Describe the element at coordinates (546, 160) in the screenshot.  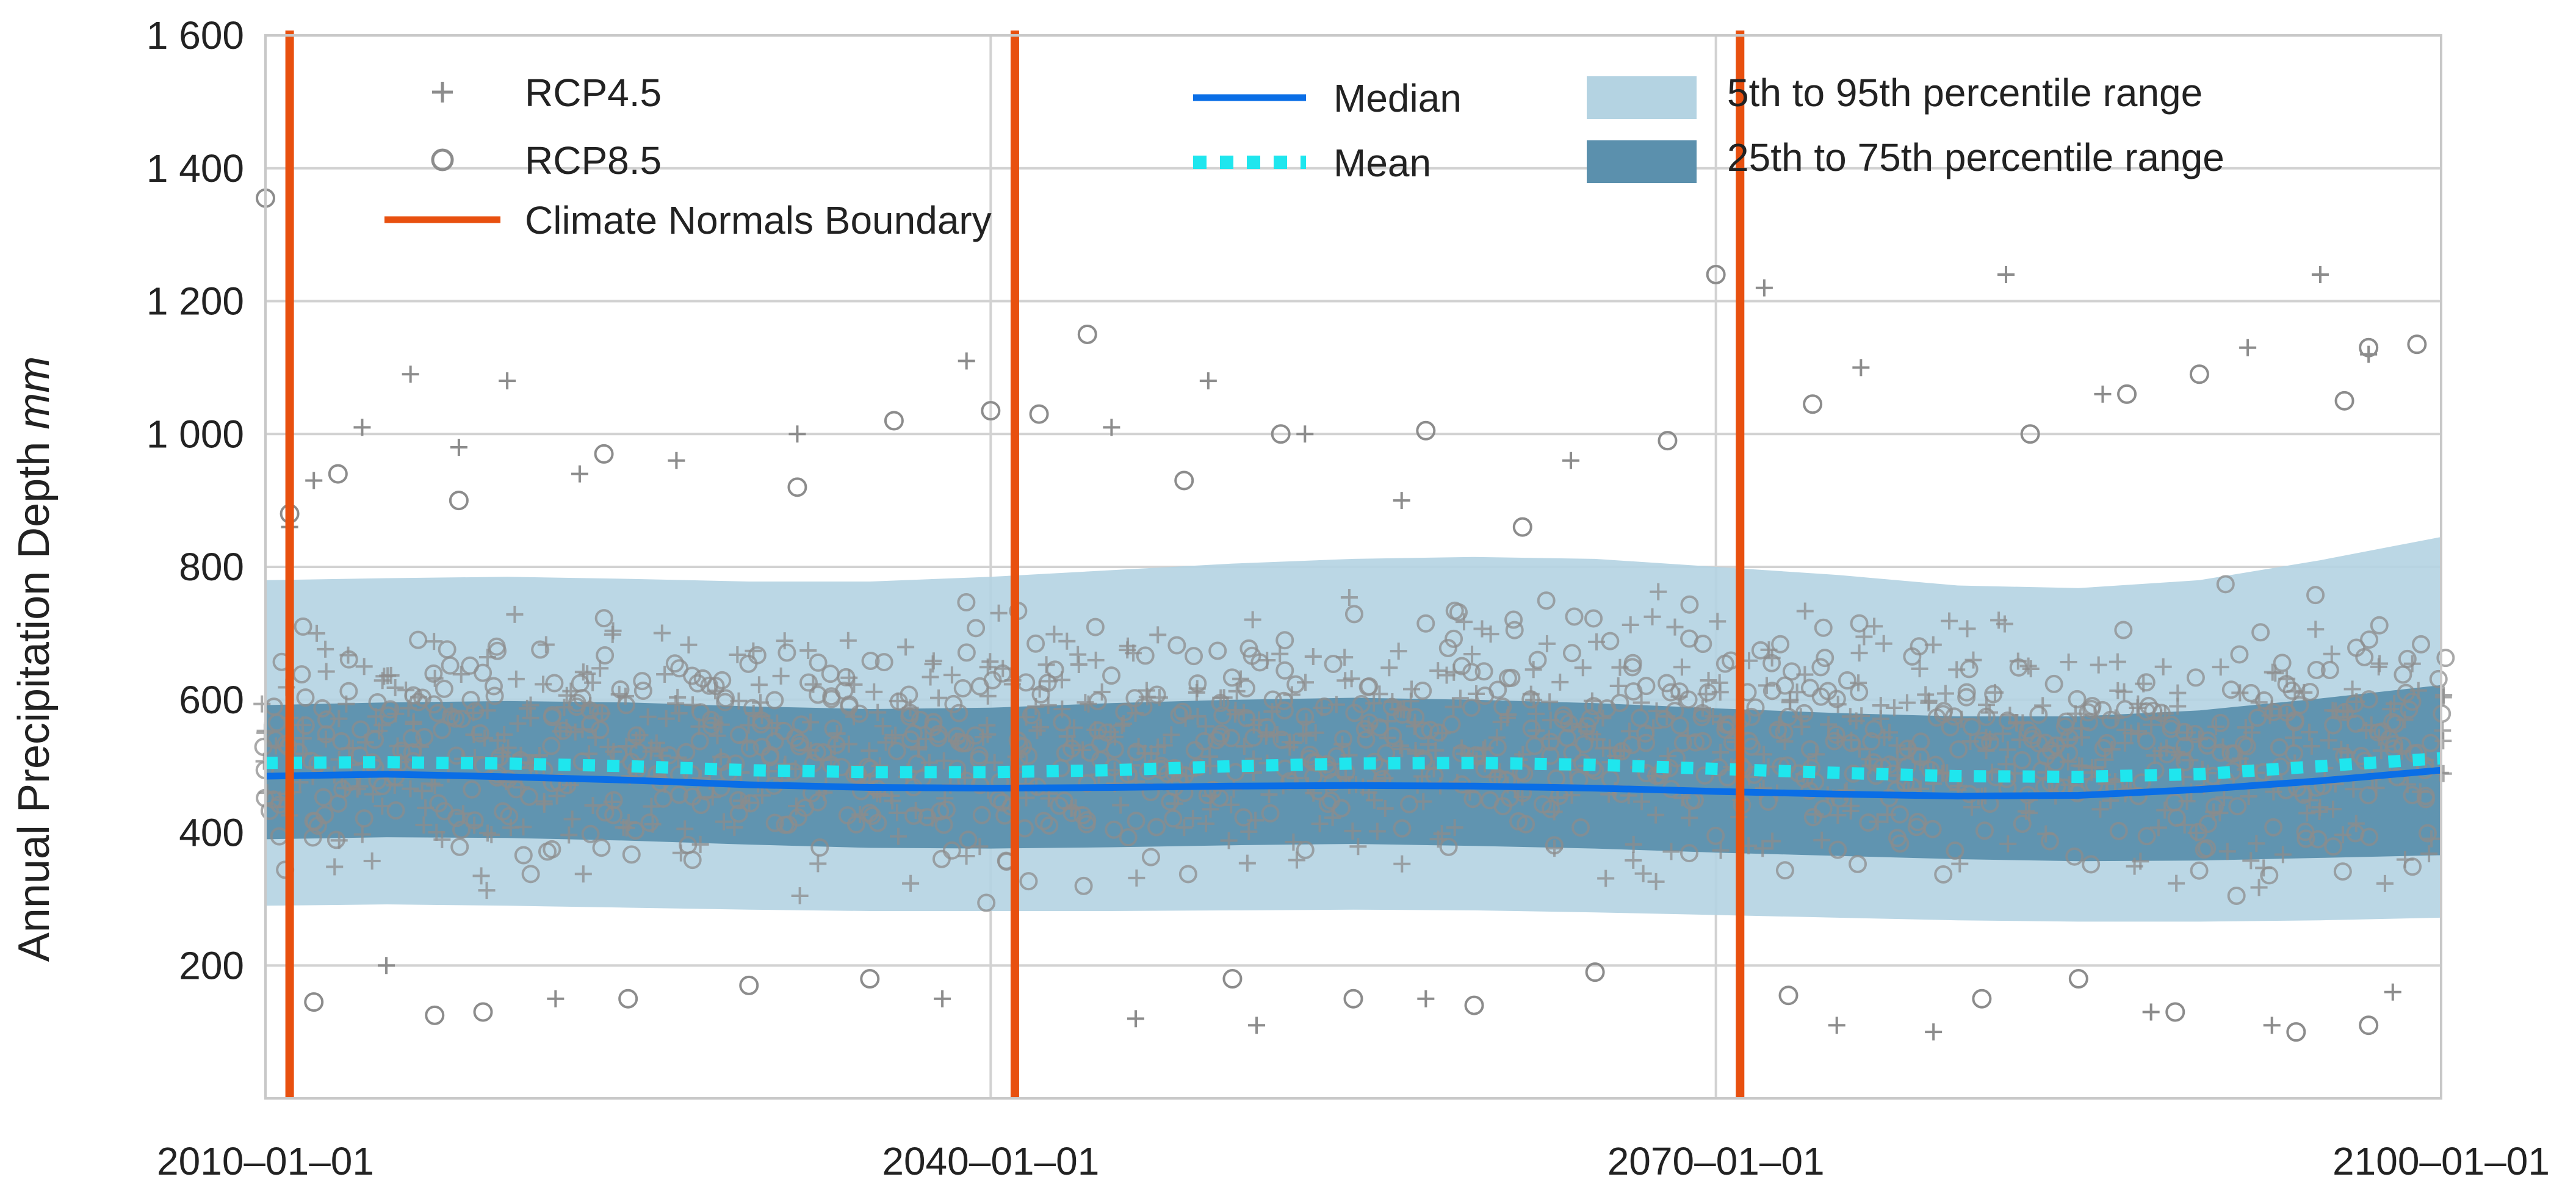
I see `legend-item-rcp85: RCP8.5` at that location.